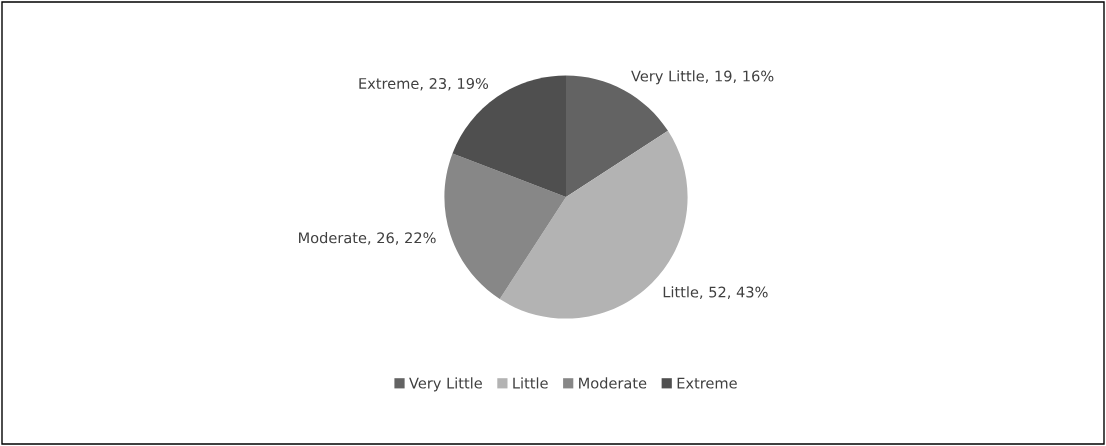 This screenshot has width=1106, height=446. I want to click on data-label: Little, 52, 43%, so click(715, 293).